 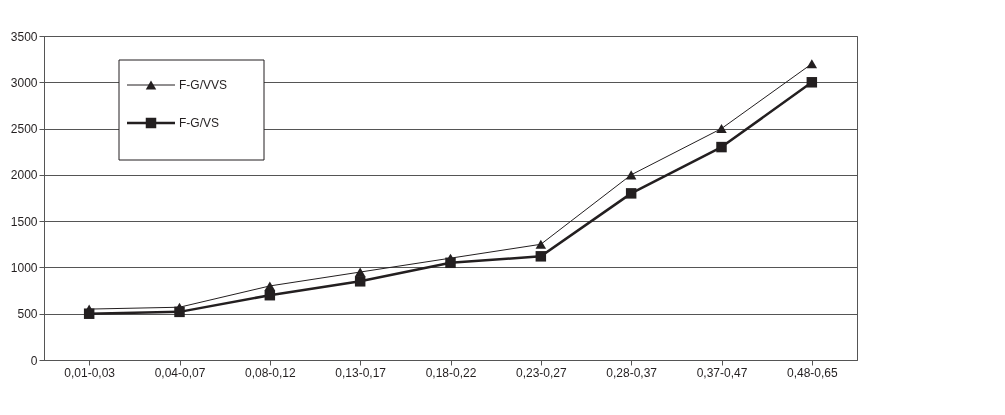 What do you see at coordinates (24, 267) in the screenshot?
I see `y-tick-label: 1000` at bounding box center [24, 267].